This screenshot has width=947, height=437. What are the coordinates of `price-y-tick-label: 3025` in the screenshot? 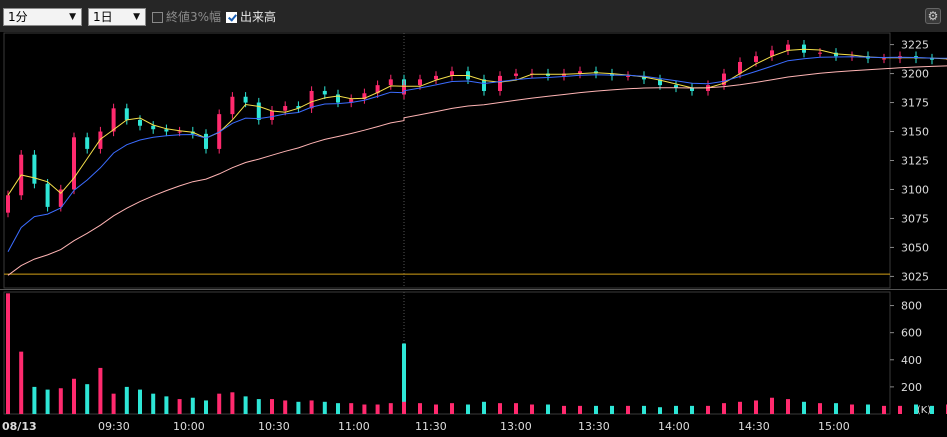 It's located at (915, 276).